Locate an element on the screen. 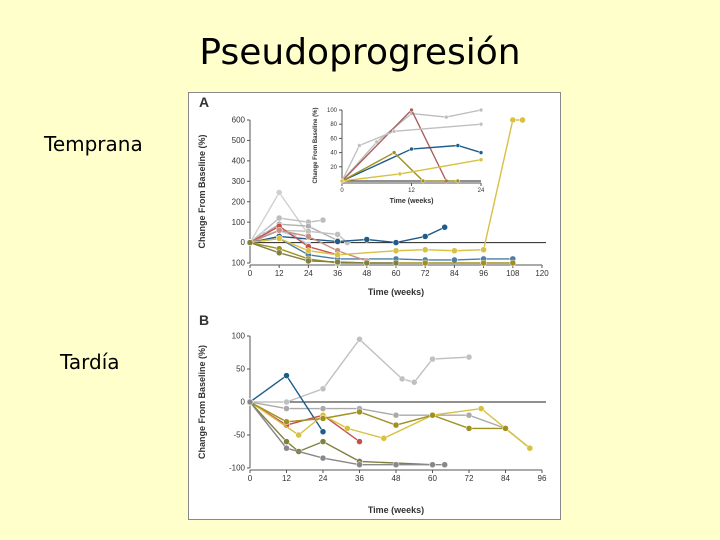 This screenshot has width=720, height=540. y-tick-label: 200 is located at coordinates (239, 201).